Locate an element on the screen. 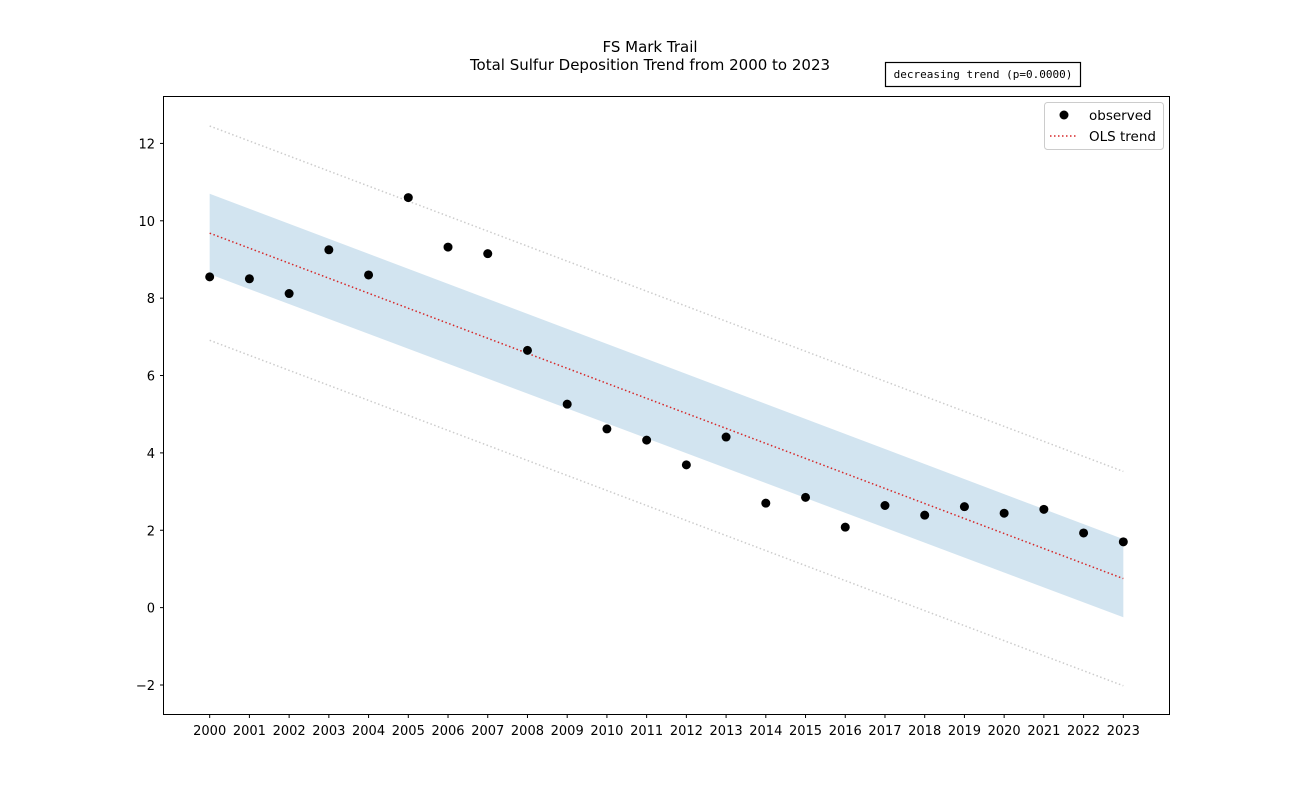 This screenshot has height=803, width=1300. x-tick-label: 2023 is located at coordinates (1123, 731).